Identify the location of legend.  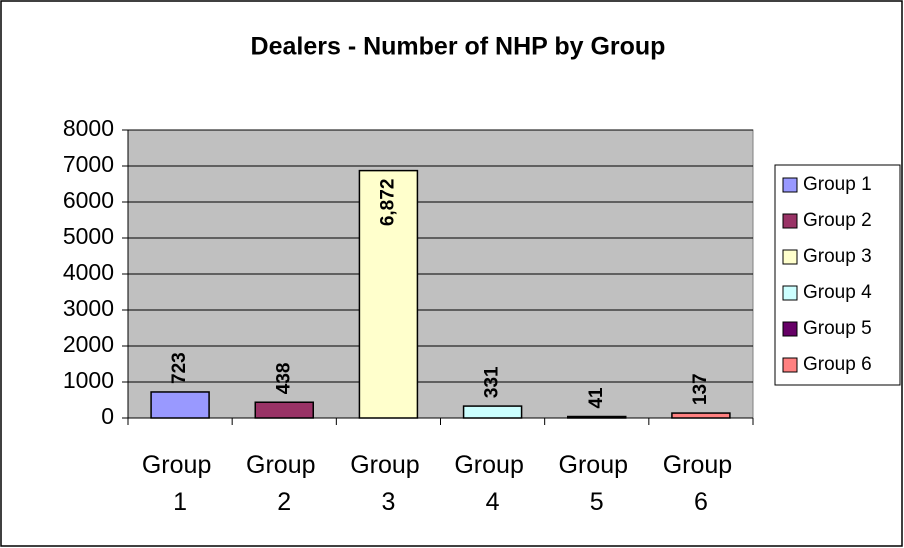
(837, 275).